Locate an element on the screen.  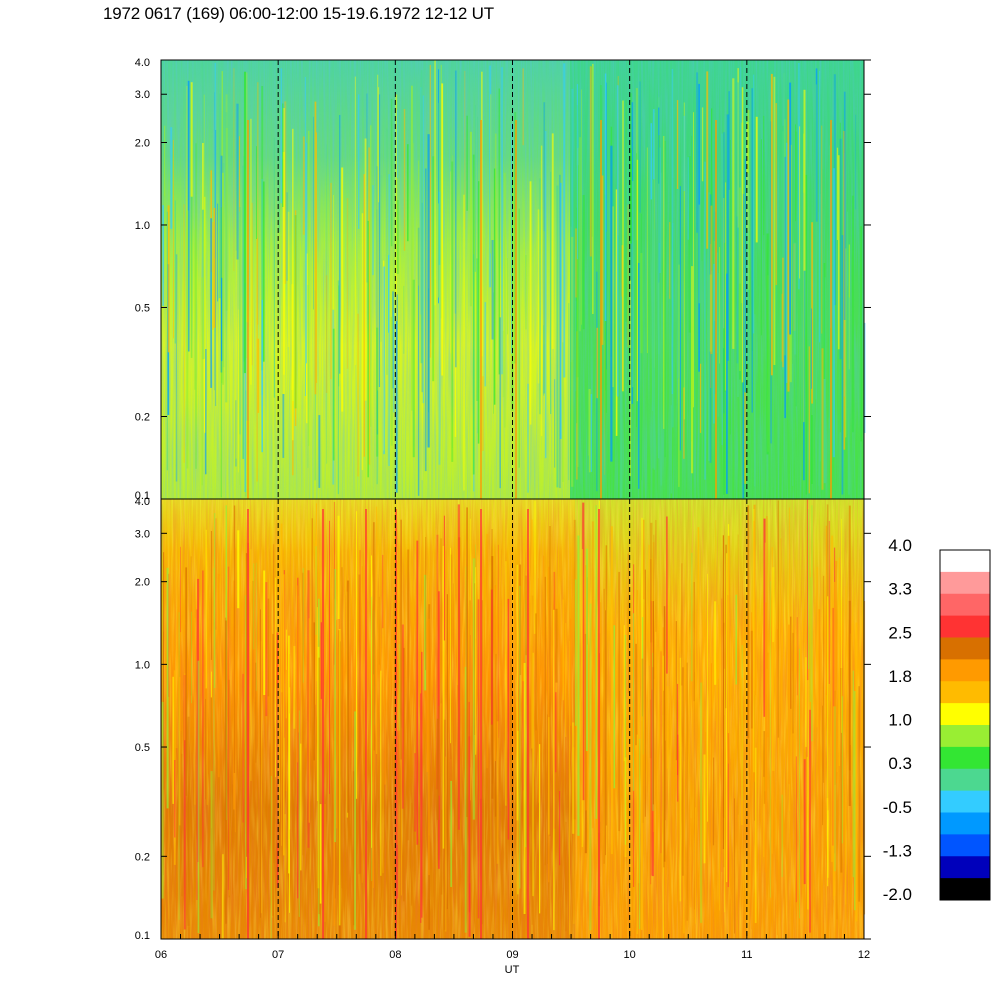
y-tick-label: 0.2 is located at coordinates (142, 418).